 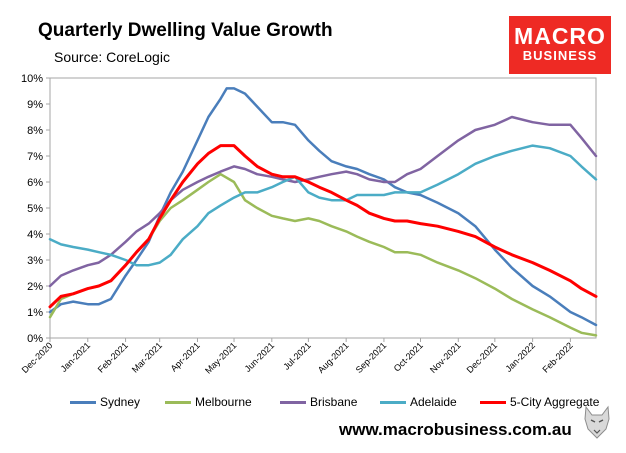 What do you see at coordinates (433, 402) in the screenshot?
I see `legend-label: Adelaide` at bounding box center [433, 402].